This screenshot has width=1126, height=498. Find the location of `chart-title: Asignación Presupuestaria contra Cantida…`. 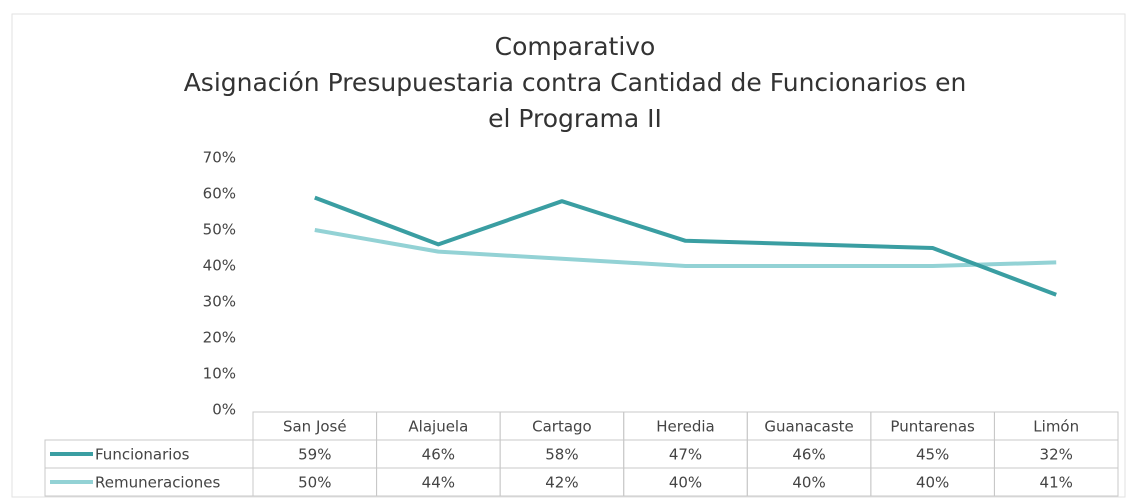

chart-title: Asignación Presupuestaria contra Cantida… is located at coordinates (575, 82).